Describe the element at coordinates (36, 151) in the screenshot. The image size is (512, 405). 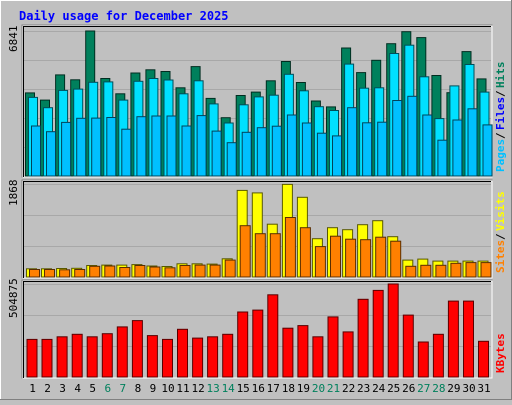
I see `pages-bar-day-1: Pages 1: 2360` at that location.